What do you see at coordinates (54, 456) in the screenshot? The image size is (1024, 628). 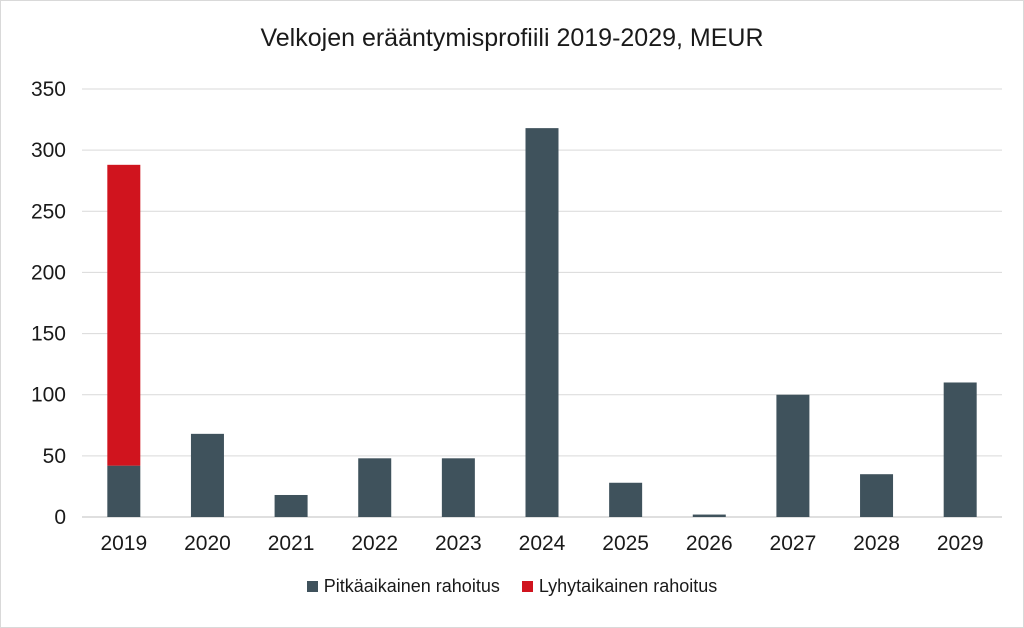 I see `y-tick-label: 50` at bounding box center [54, 456].